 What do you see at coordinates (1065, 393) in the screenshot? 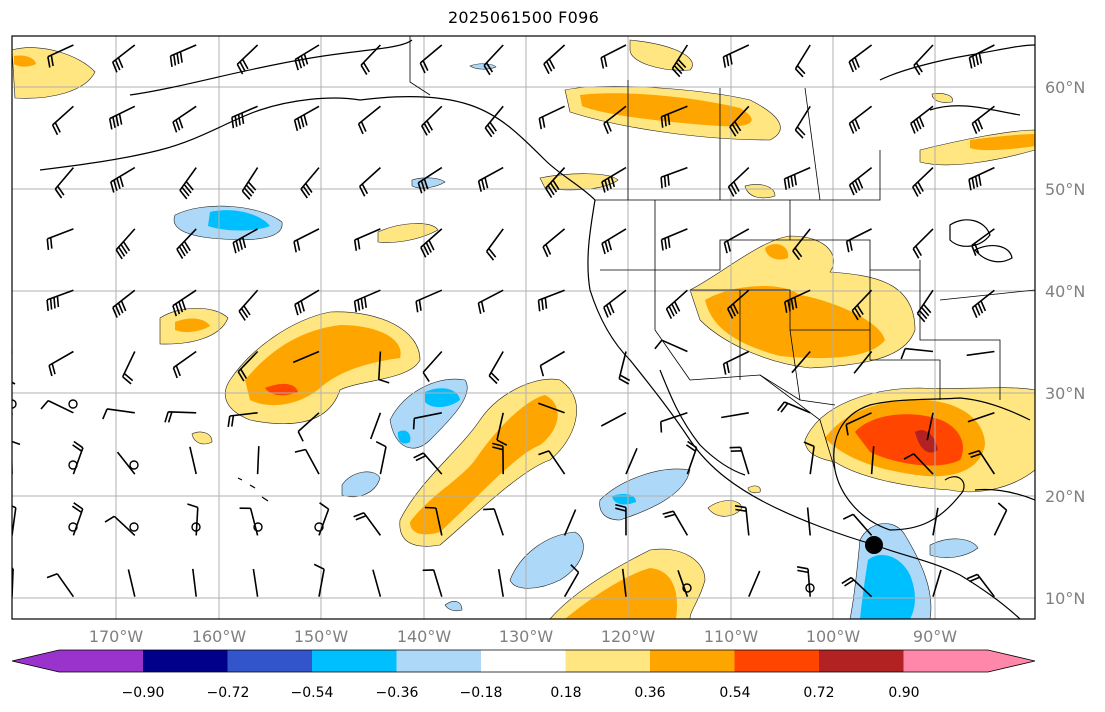
I see `lat-tick-label: 30°N` at bounding box center [1065, 393].